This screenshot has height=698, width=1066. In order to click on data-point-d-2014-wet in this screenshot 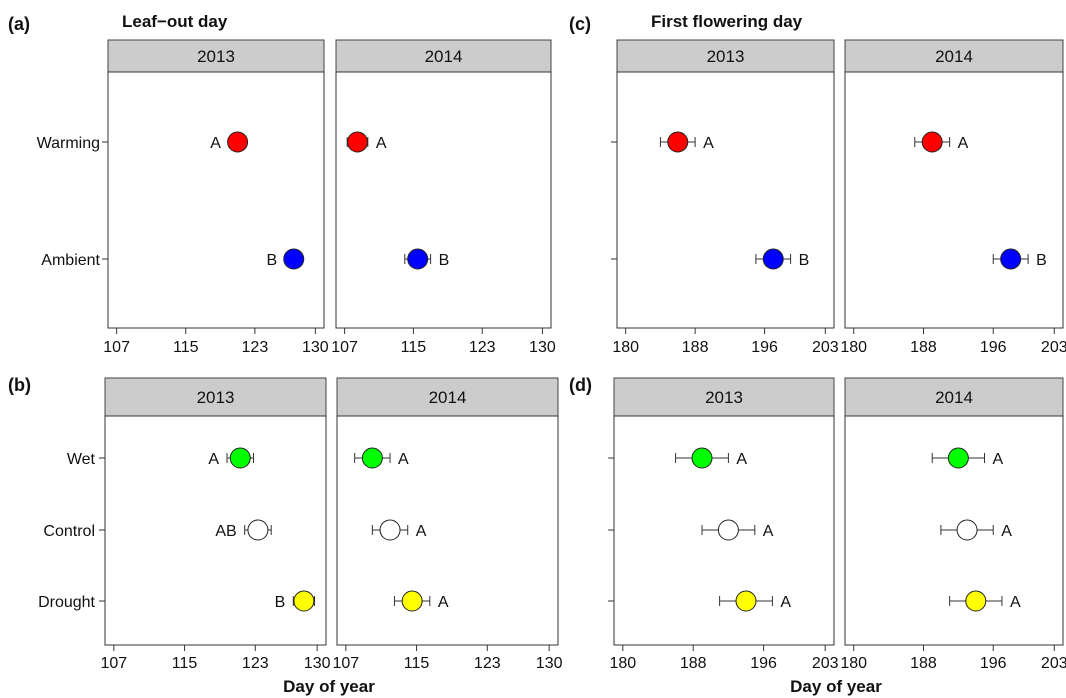, I will do `click(958, 458)`.